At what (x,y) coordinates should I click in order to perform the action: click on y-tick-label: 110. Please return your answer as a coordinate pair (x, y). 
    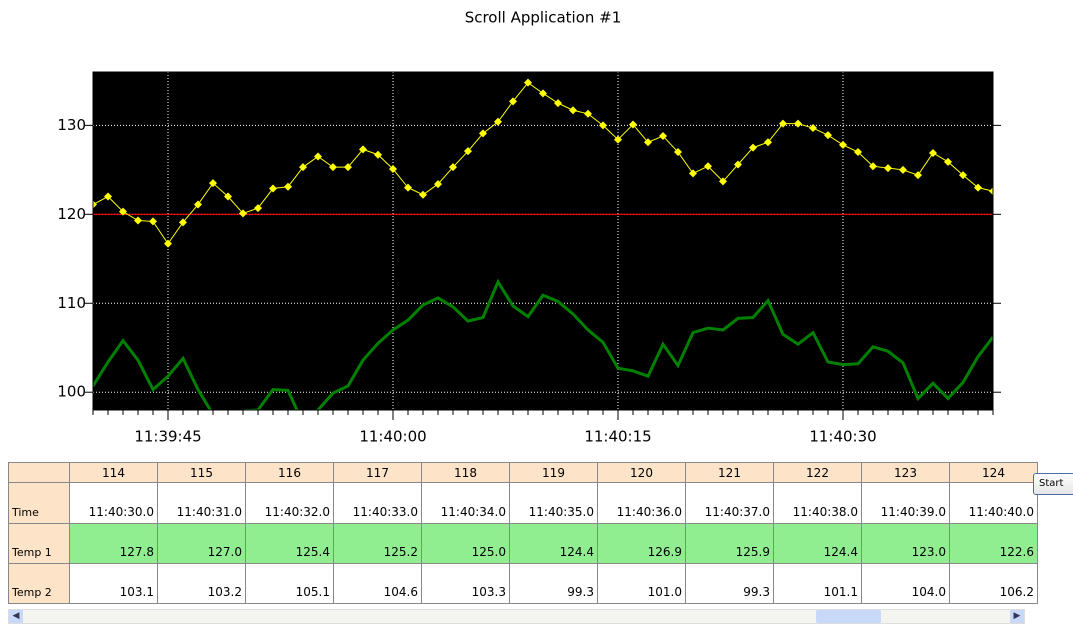
    Looking at the image, I should click on (71, 303).